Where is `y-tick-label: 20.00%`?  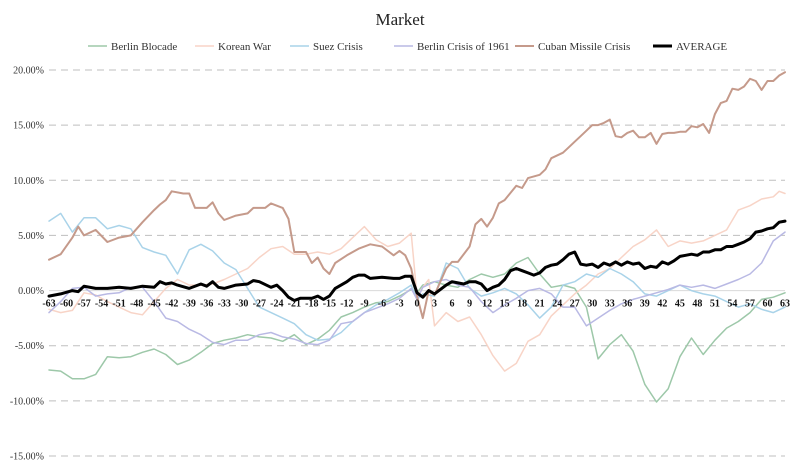
y-tick-label: 20.00% is located at coordinates (28, 71).